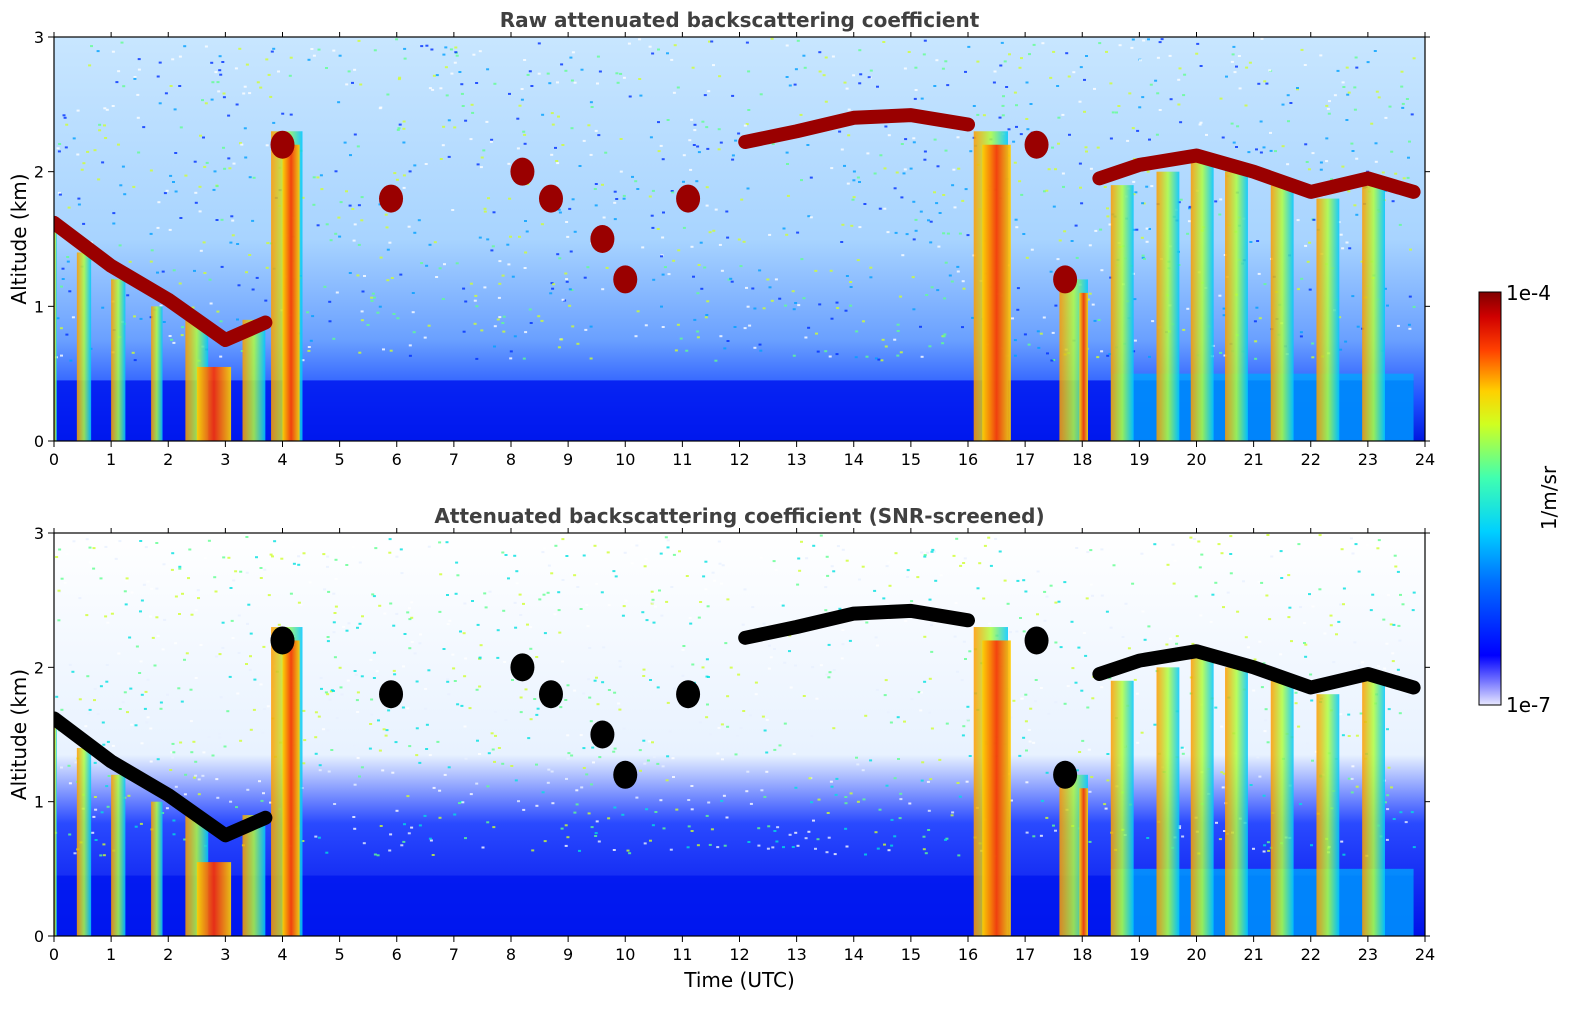  What do you see at coordinates (54, 954) in the screenshot?
I see `x-tick-label: 0` at bounding box center [54, 954].